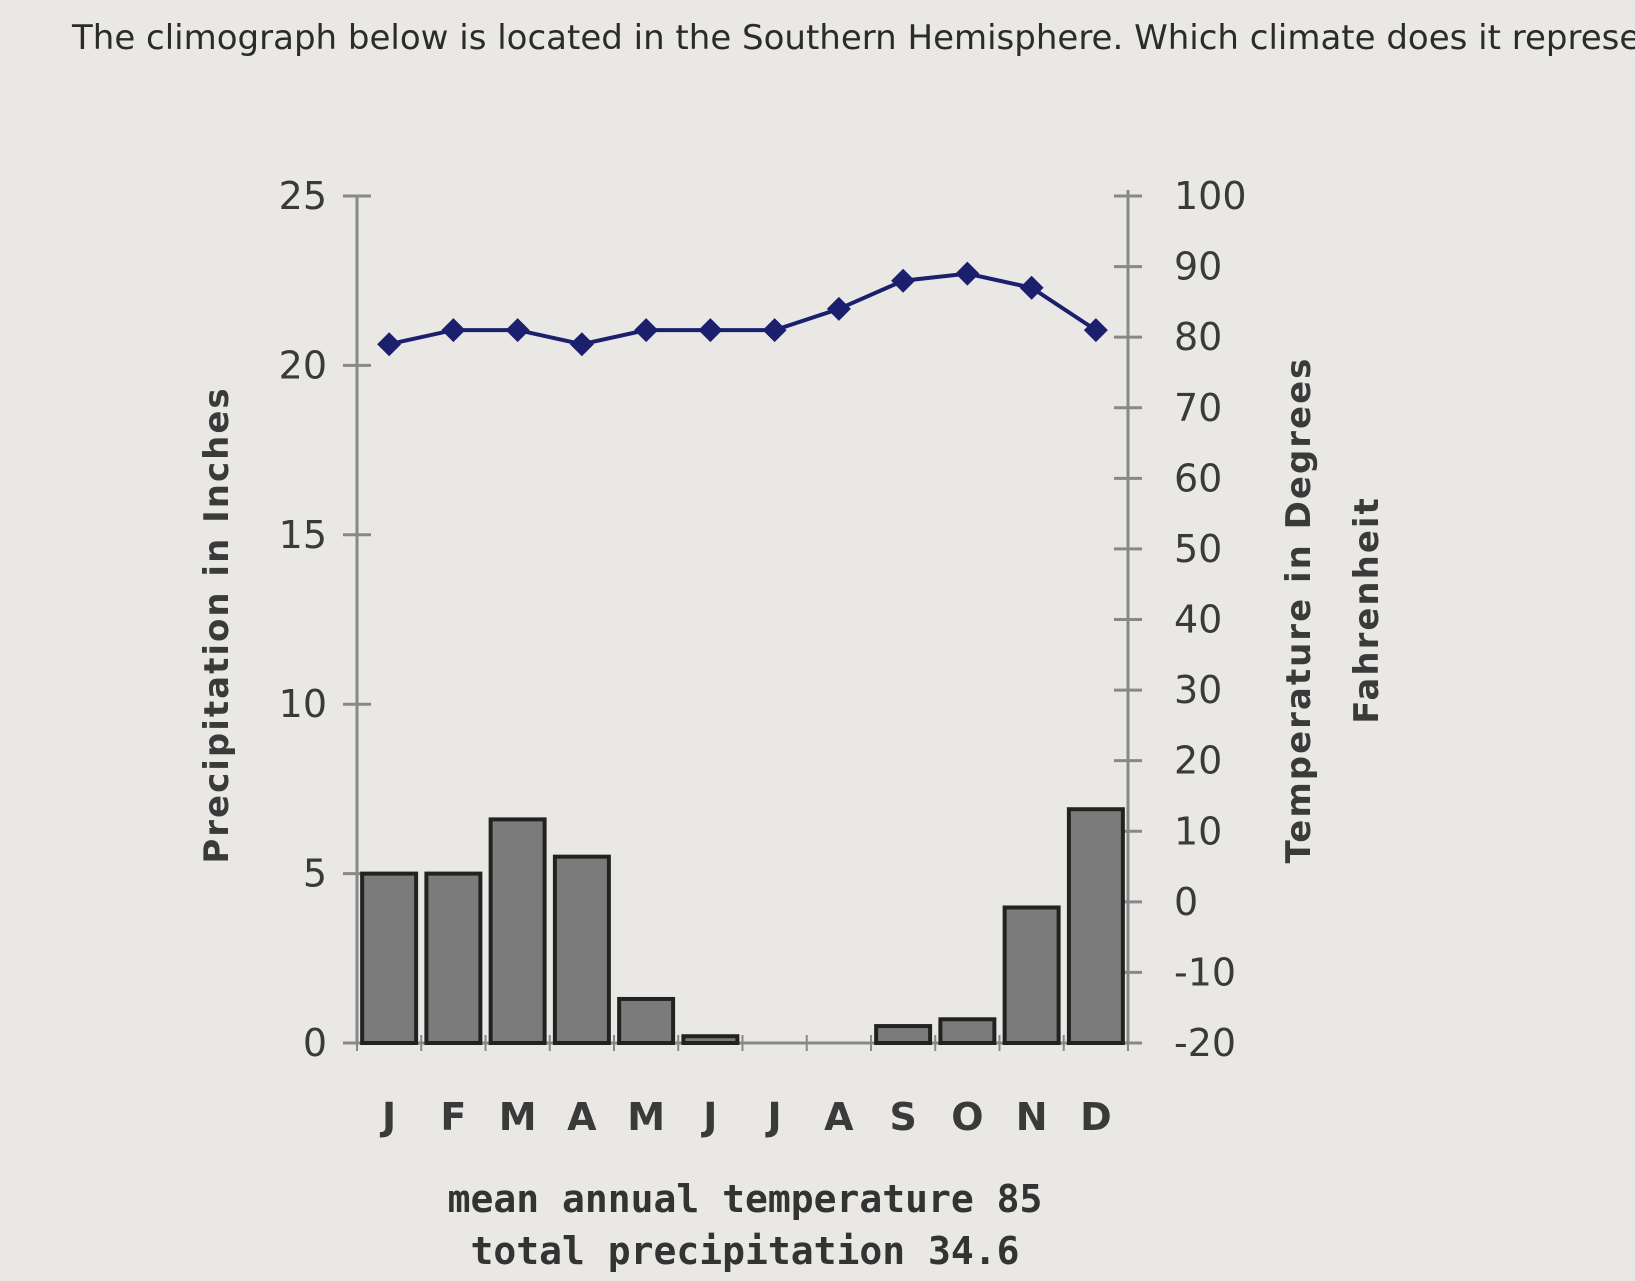 This screenshot has height=1281, width=1635. Describe the element at coordinates (1186, 902) in the screenshot. I see `right-axis-tick-label: 0` at that location.